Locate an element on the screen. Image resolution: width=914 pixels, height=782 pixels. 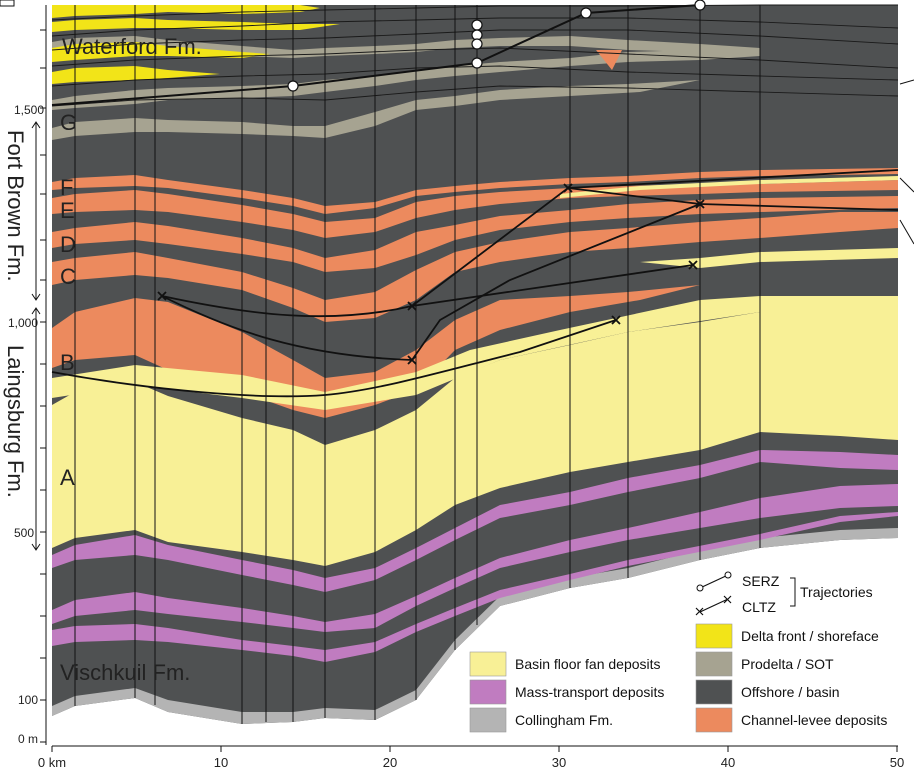
cltz-legend-label: CLTZ is located at coordinates (759, 607).